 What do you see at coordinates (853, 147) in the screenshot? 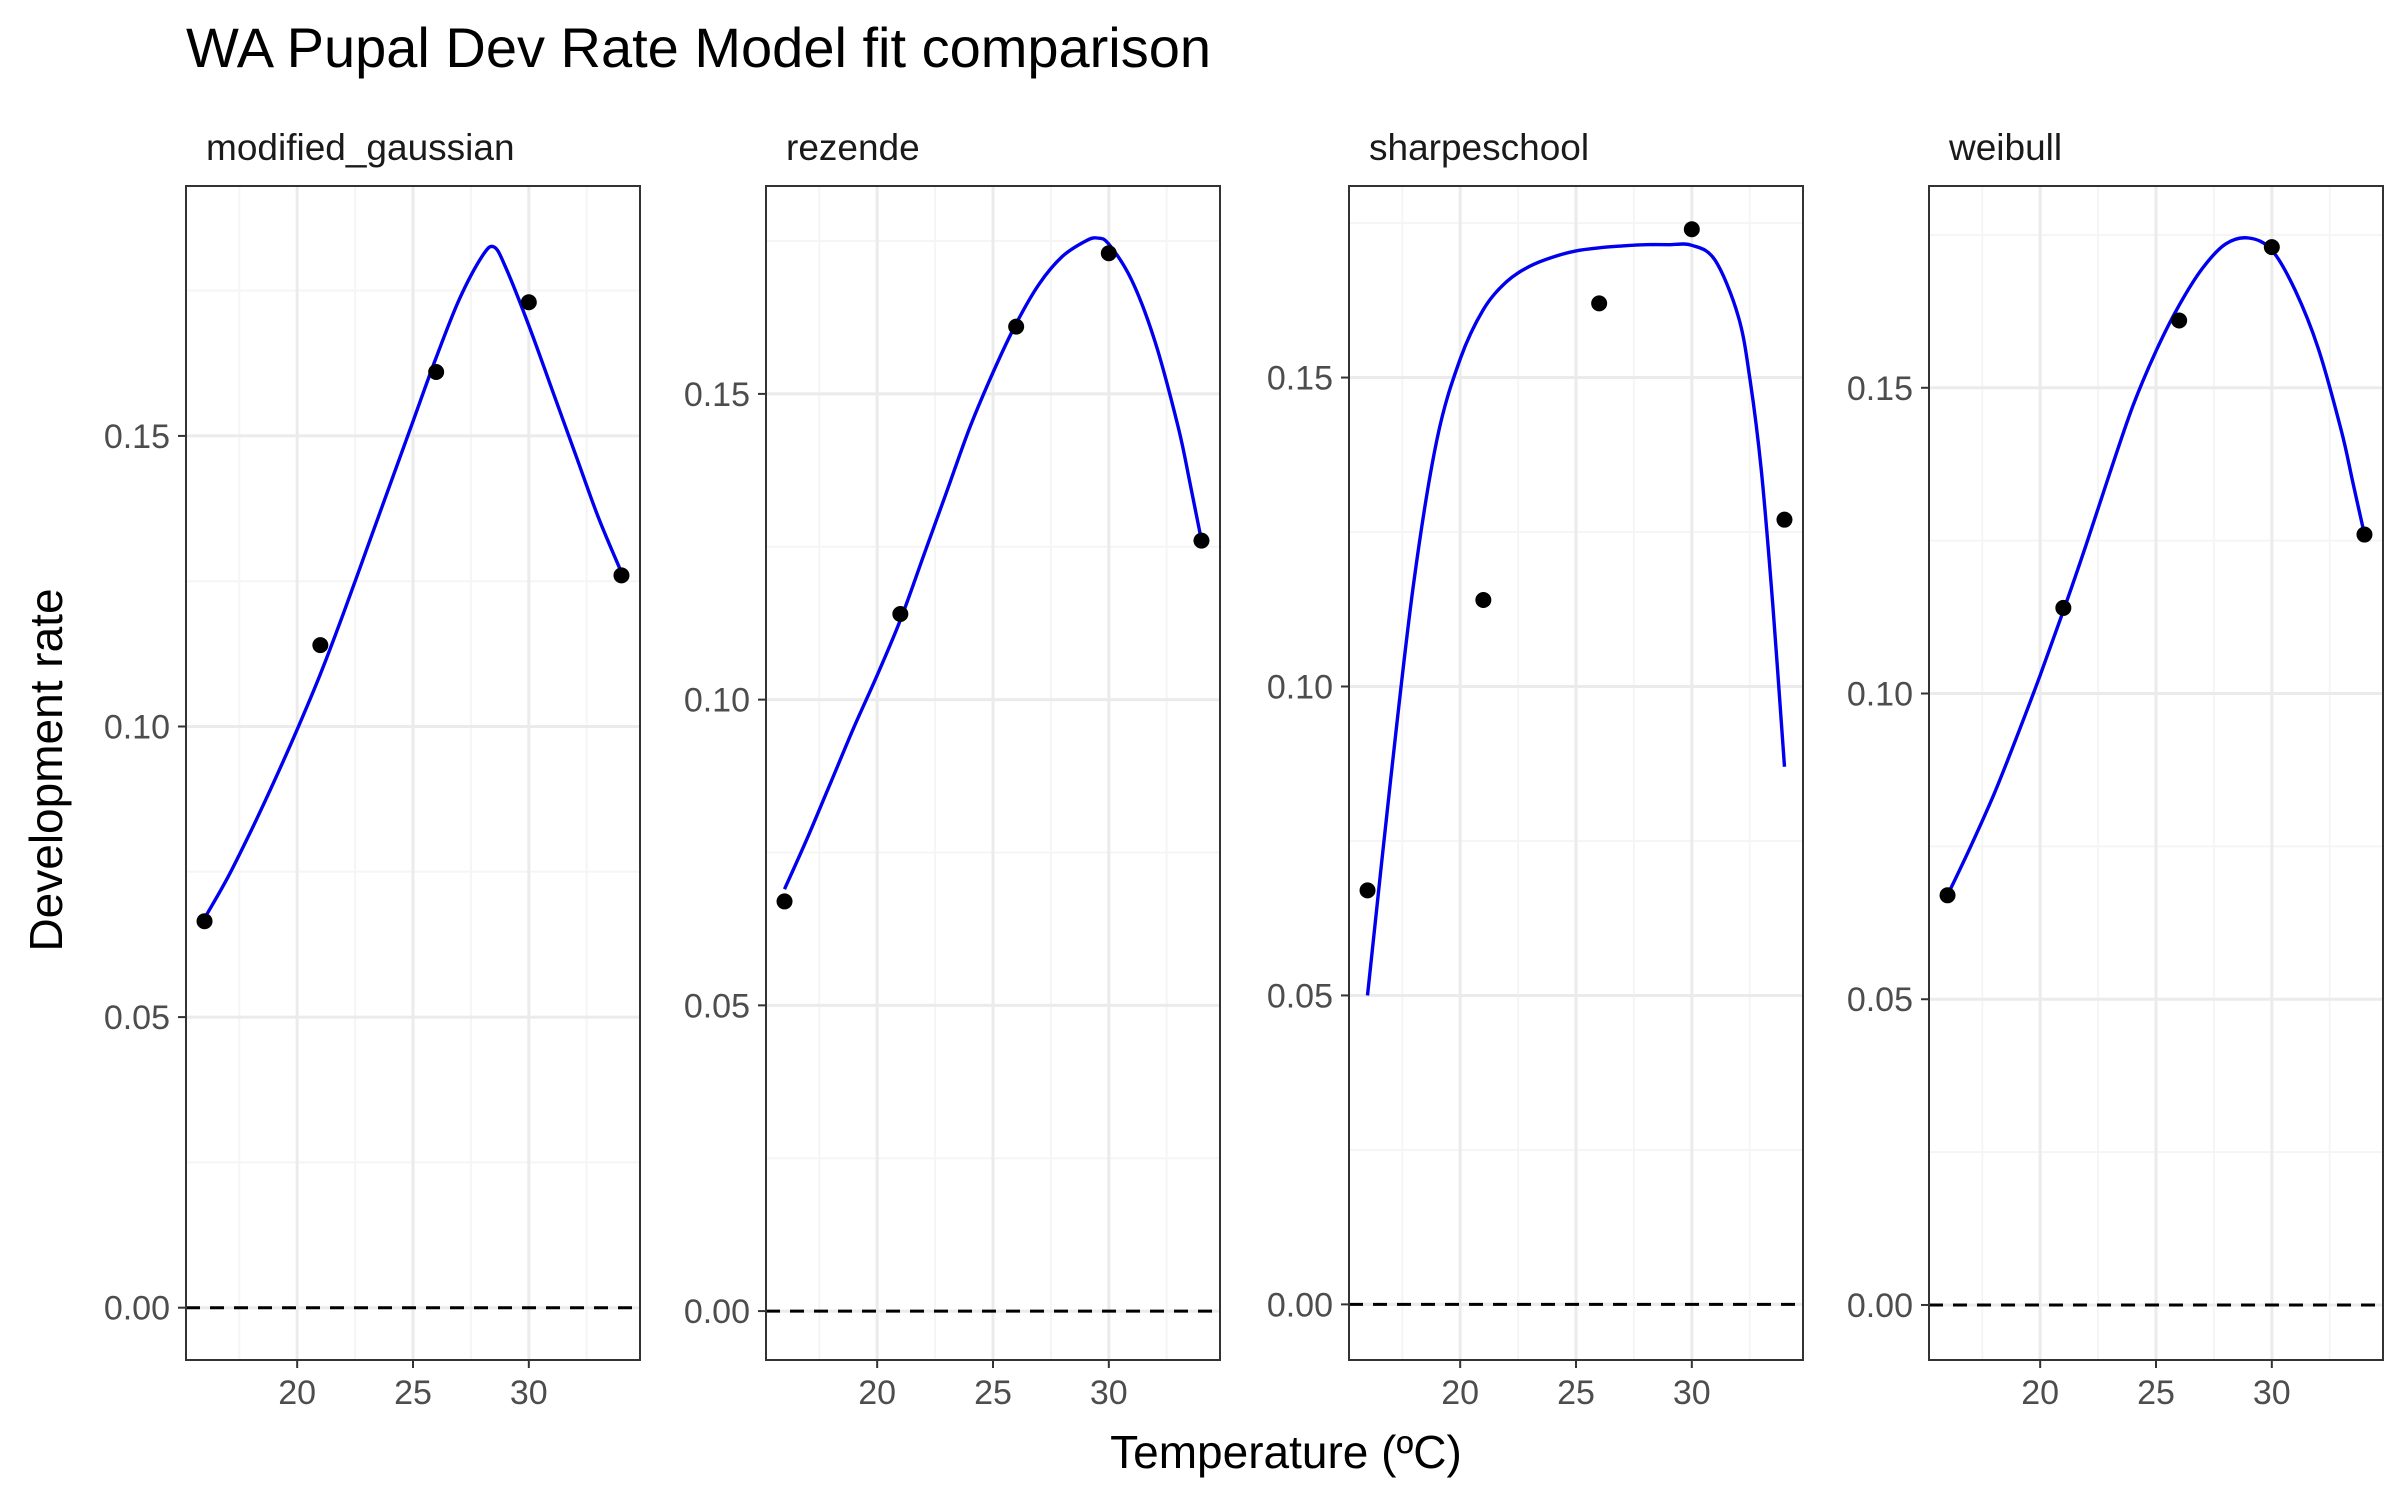
I see `panel-strip-label: rezende` at bounding box center [853, 147].